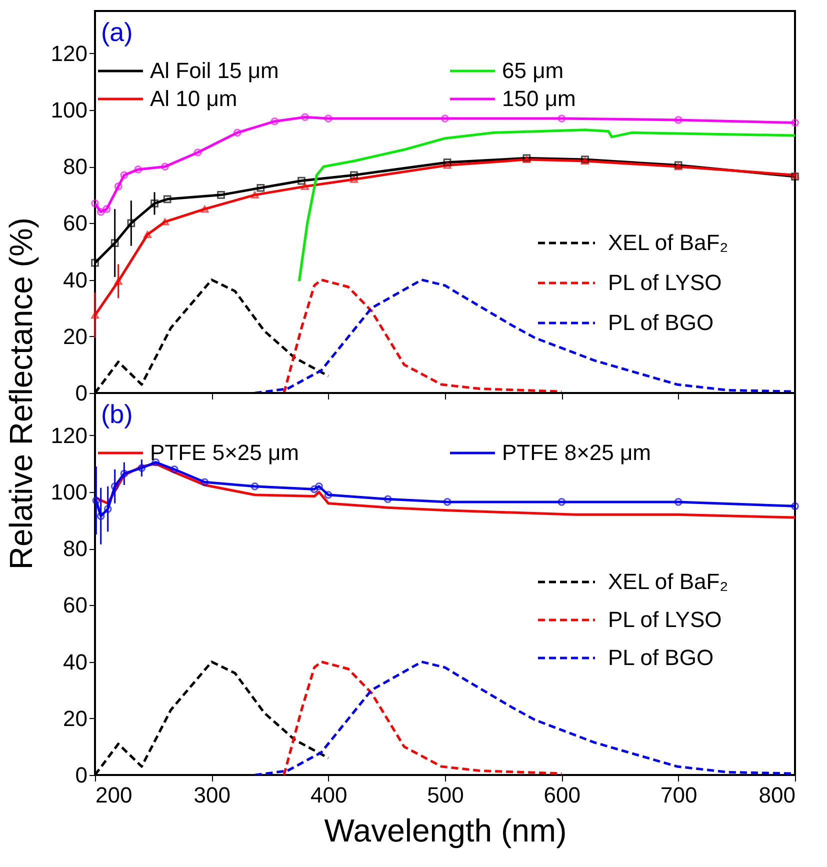  Describe the element at coordinates (445, 795) in the screenshot. I see `x-tick-label: 500` at that location.